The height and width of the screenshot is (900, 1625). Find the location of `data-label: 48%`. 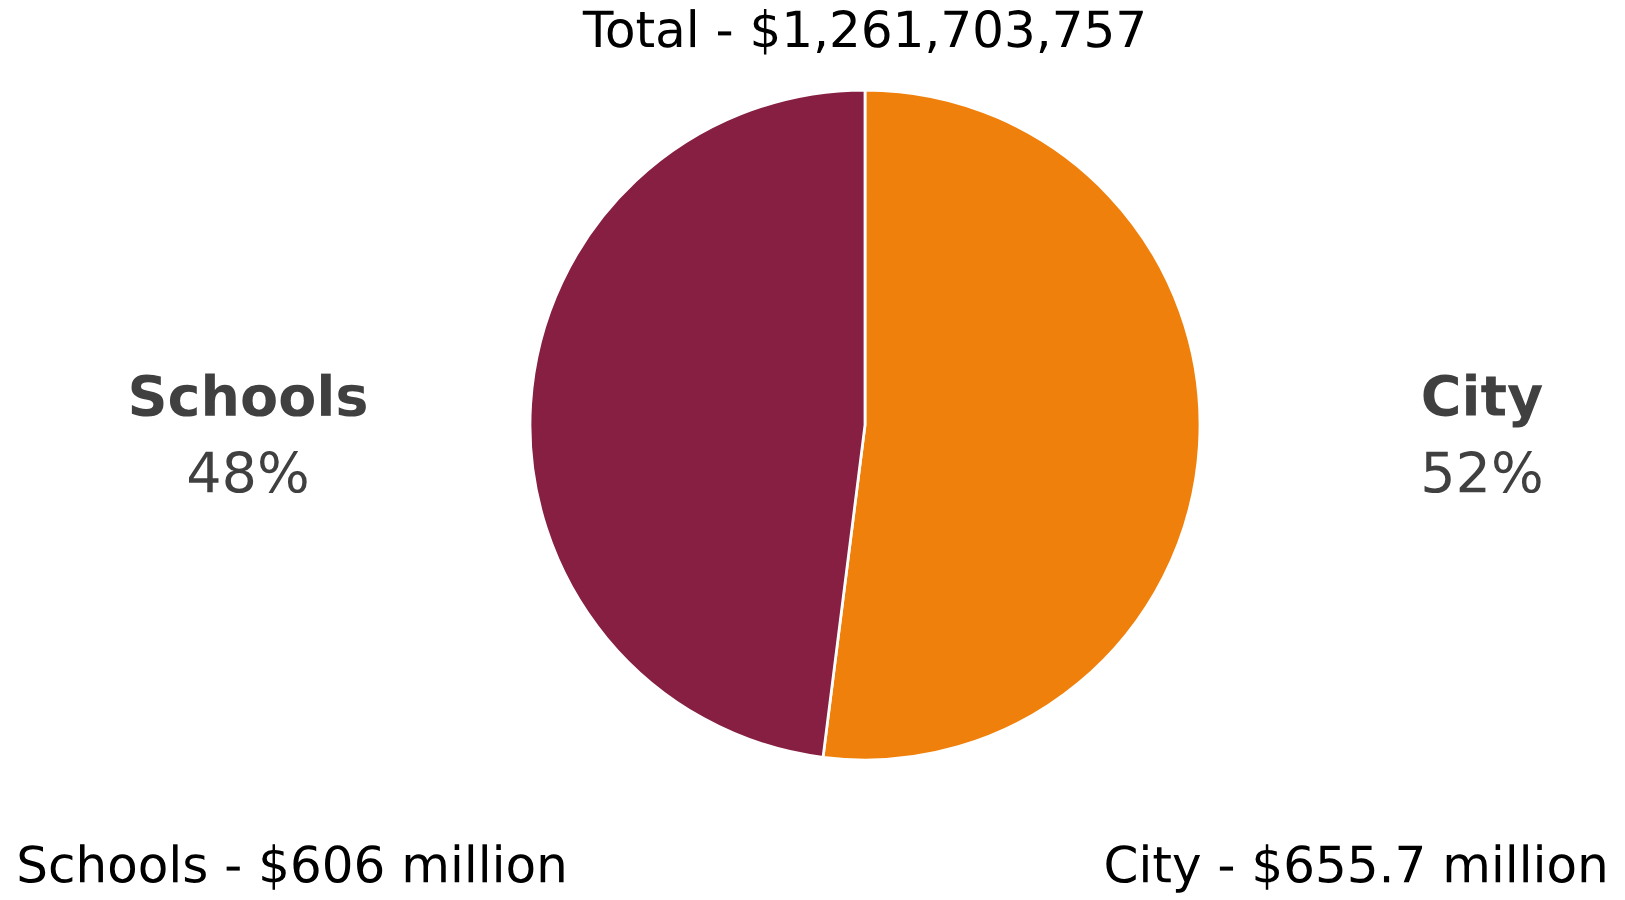

data-label: 48% is located at coordinates (247, 472).